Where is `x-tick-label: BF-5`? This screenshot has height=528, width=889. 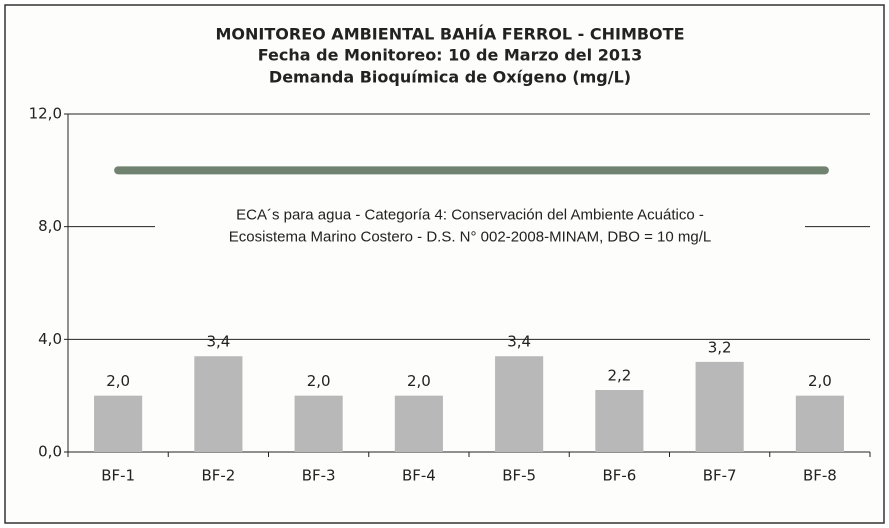
x-tick-label: BF-5 is located at coordinates (519, 476).